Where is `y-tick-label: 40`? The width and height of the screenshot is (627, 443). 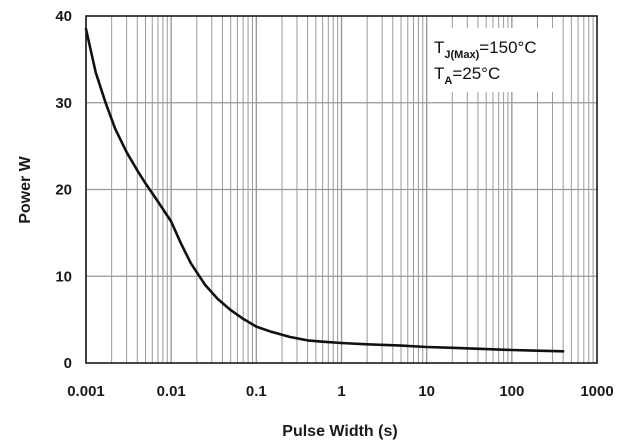
y-tick-label: 40 is located at coordinates (63, 16).